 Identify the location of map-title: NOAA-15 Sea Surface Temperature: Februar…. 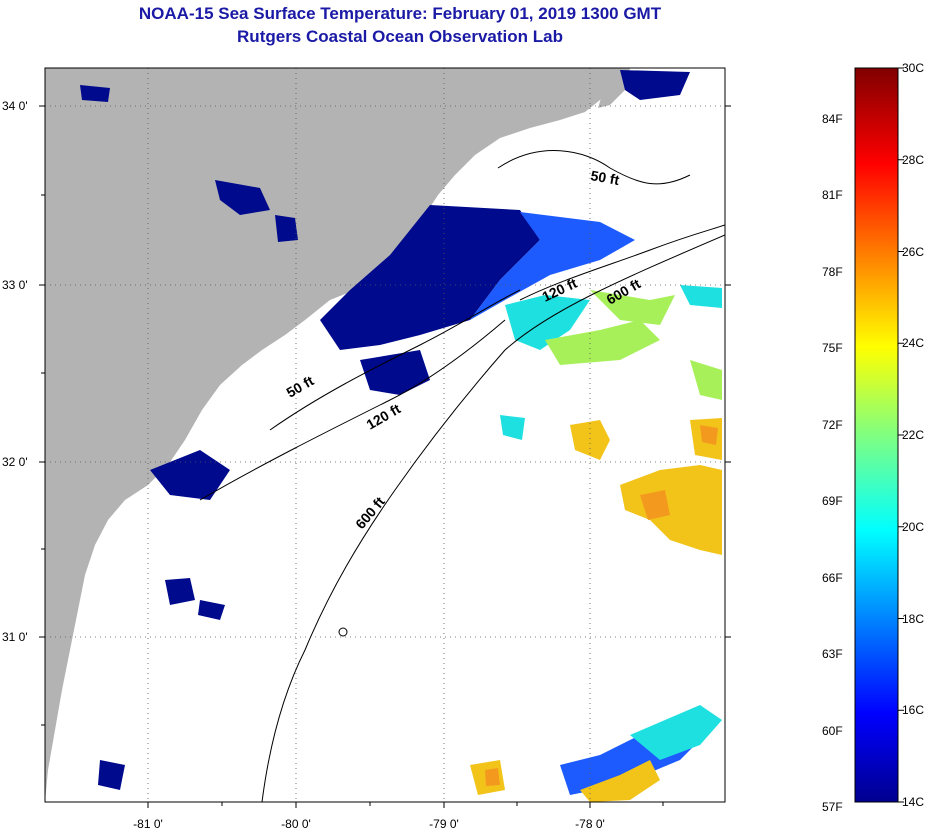
(400, 13).